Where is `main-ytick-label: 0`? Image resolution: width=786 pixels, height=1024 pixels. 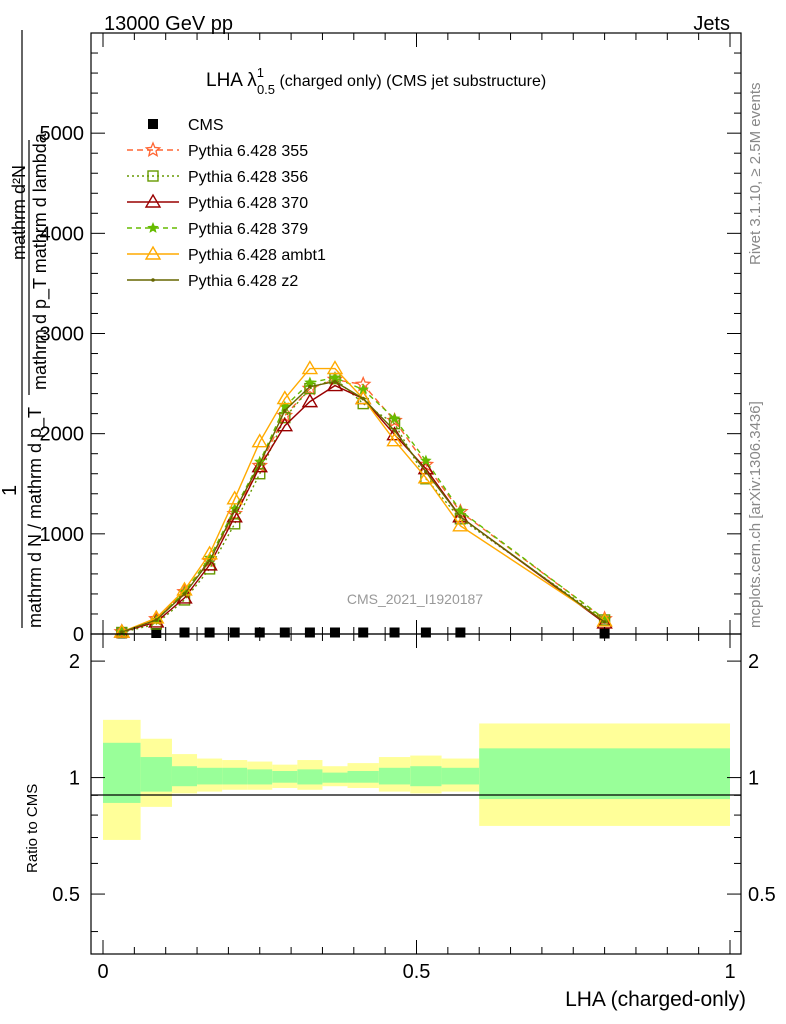
main-ytick-label: 0 is located at coordinates (78, 635).